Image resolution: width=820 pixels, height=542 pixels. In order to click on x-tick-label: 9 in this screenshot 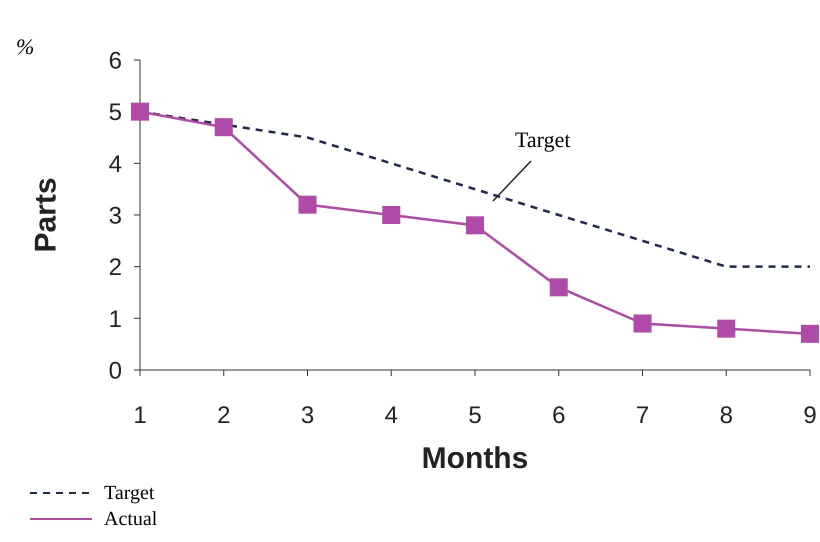, I will do `click(810, 416)`.